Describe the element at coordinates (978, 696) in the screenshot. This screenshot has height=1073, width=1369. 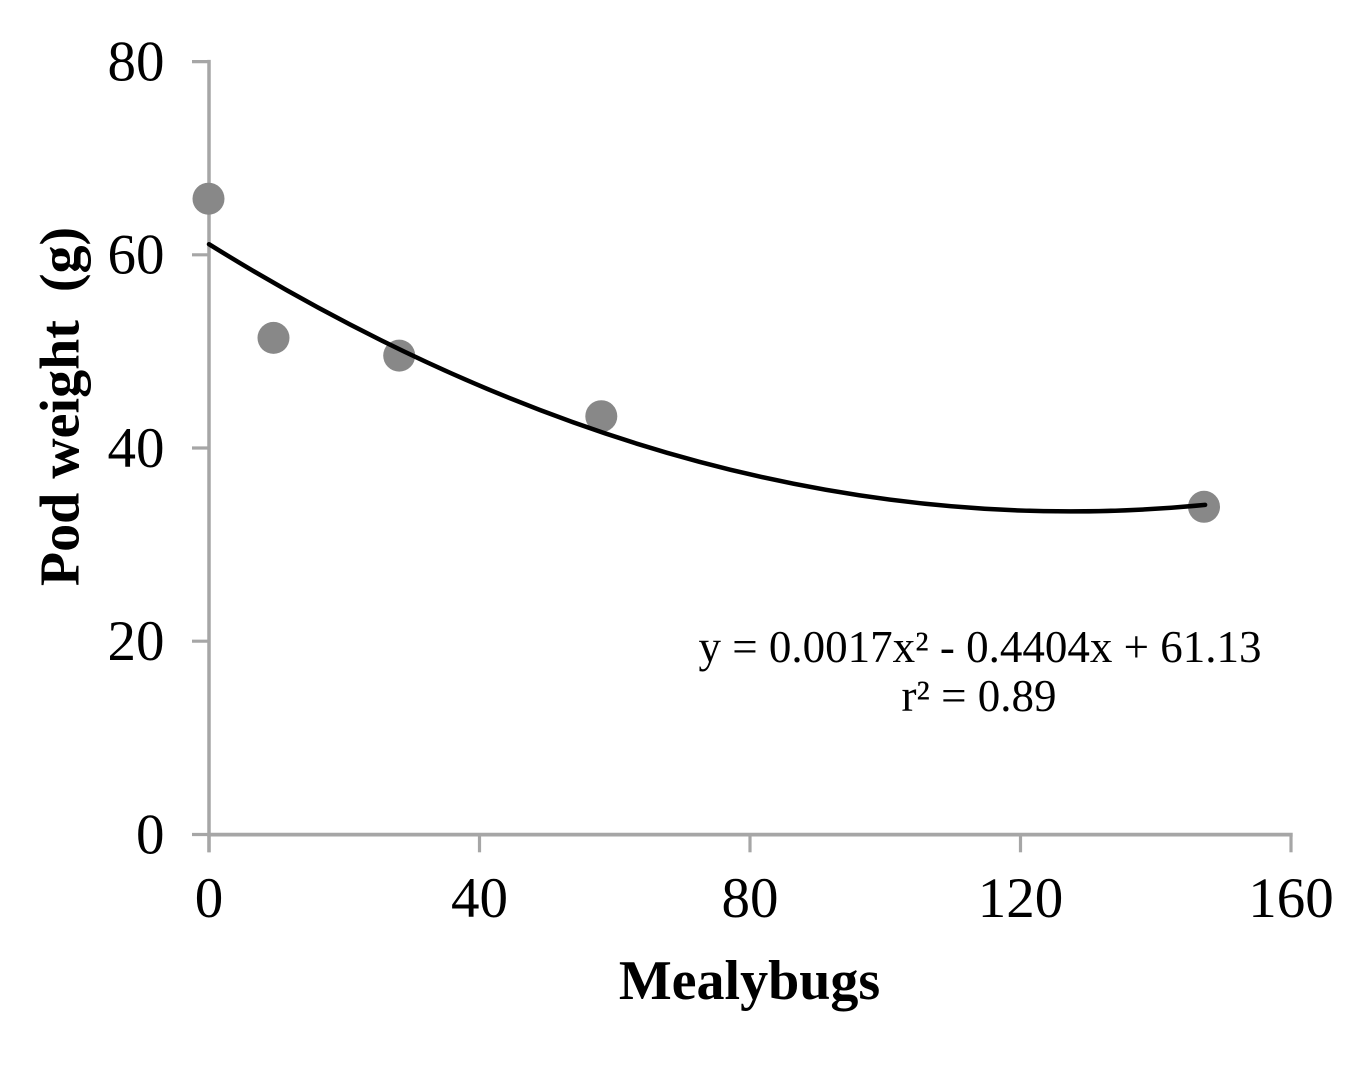
I see `svg-text: r² = 0.89` at that location.